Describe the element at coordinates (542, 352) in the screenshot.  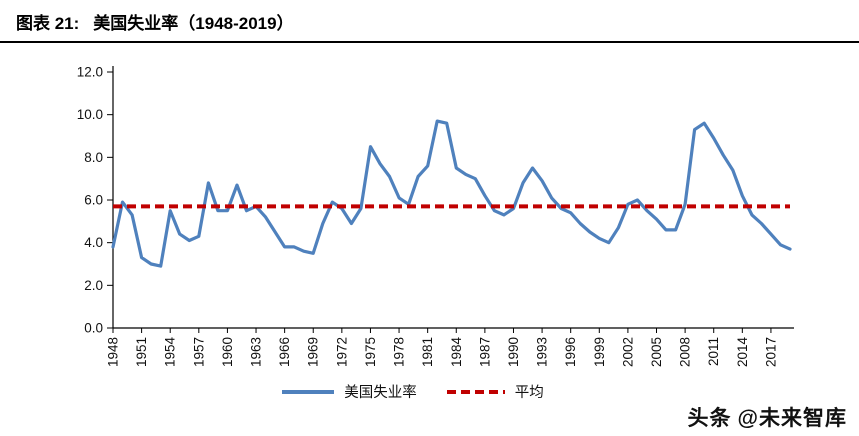
I see `svg-text: 1993` at that location.